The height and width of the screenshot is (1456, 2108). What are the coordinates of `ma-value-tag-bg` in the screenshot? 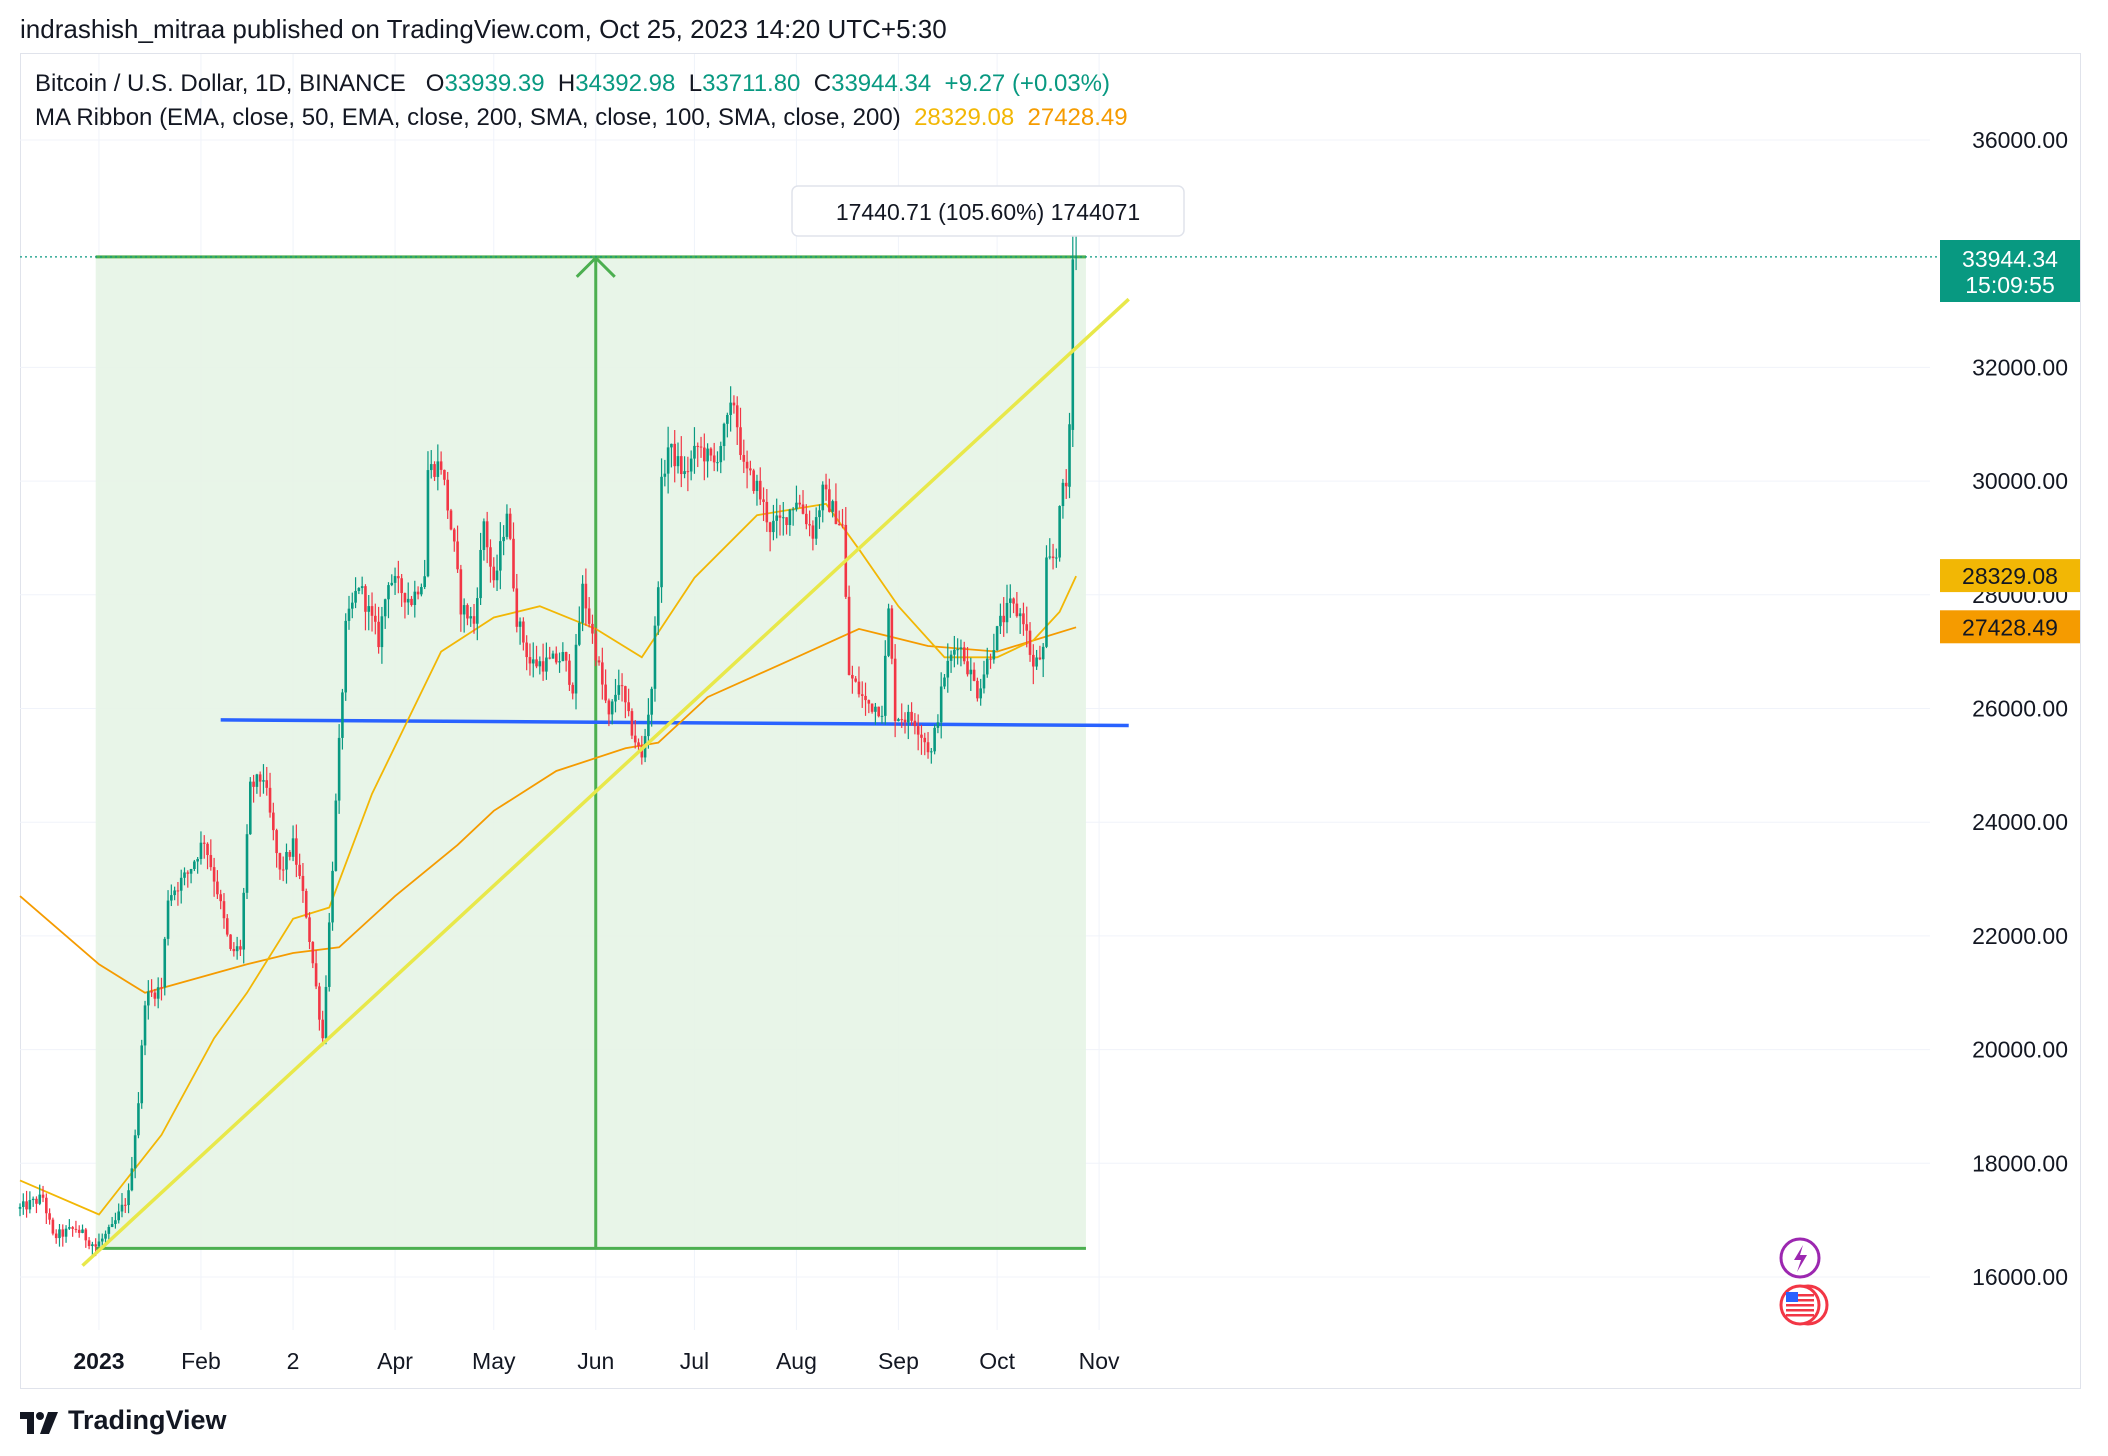 It's located at (2010, 627).